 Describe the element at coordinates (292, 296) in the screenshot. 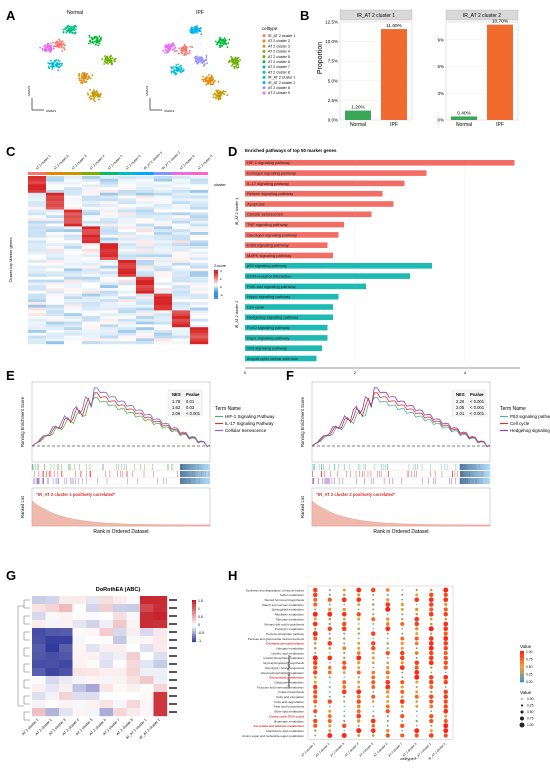

I see `bar` at that location.